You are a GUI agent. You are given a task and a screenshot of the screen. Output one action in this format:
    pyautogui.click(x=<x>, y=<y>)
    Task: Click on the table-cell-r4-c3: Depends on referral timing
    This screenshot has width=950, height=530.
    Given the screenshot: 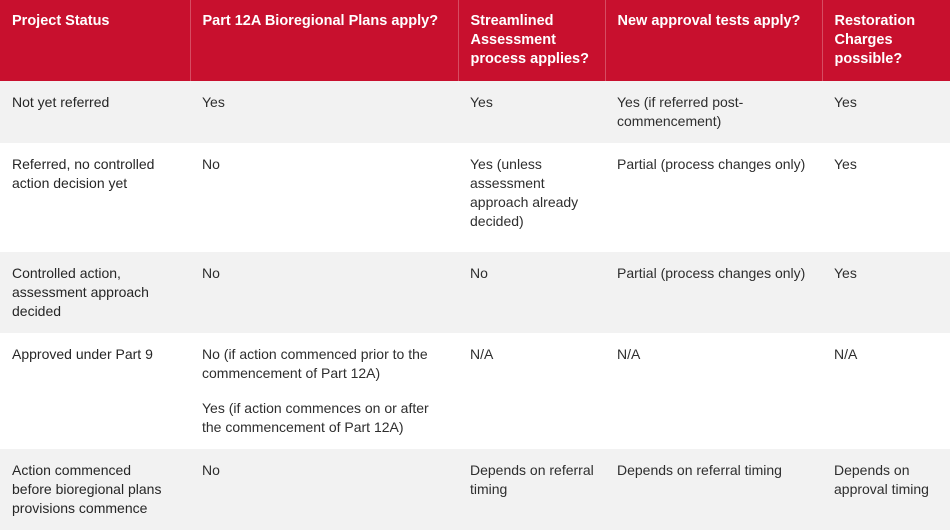 What is the action you would take?
    pyautogui.click(x=713, y=489)
    